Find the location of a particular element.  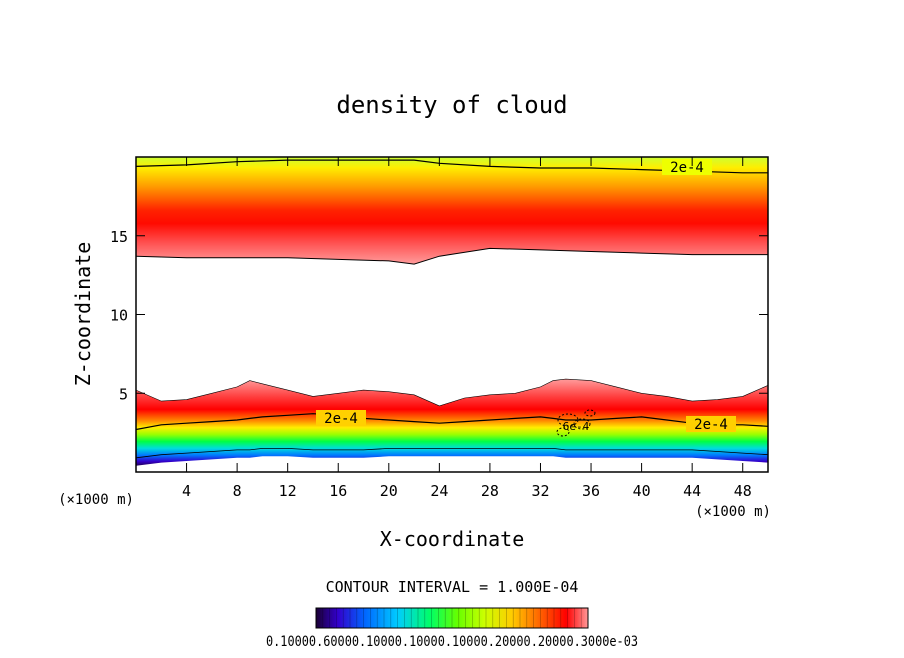

contour-label-lower-left: 2e-4 is located at coordinates (341, 419).